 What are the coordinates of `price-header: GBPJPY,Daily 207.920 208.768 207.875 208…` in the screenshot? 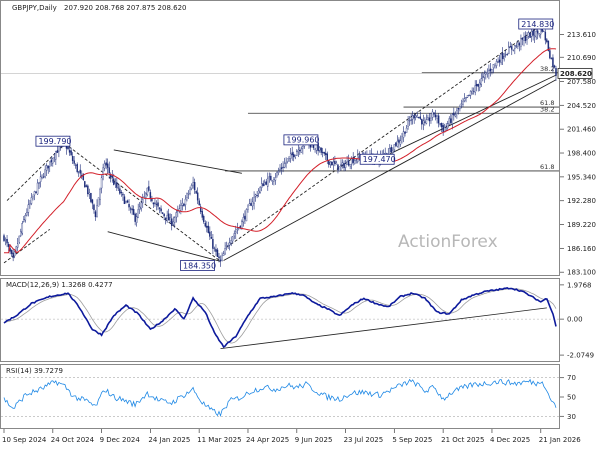 It's located at (99, 8).